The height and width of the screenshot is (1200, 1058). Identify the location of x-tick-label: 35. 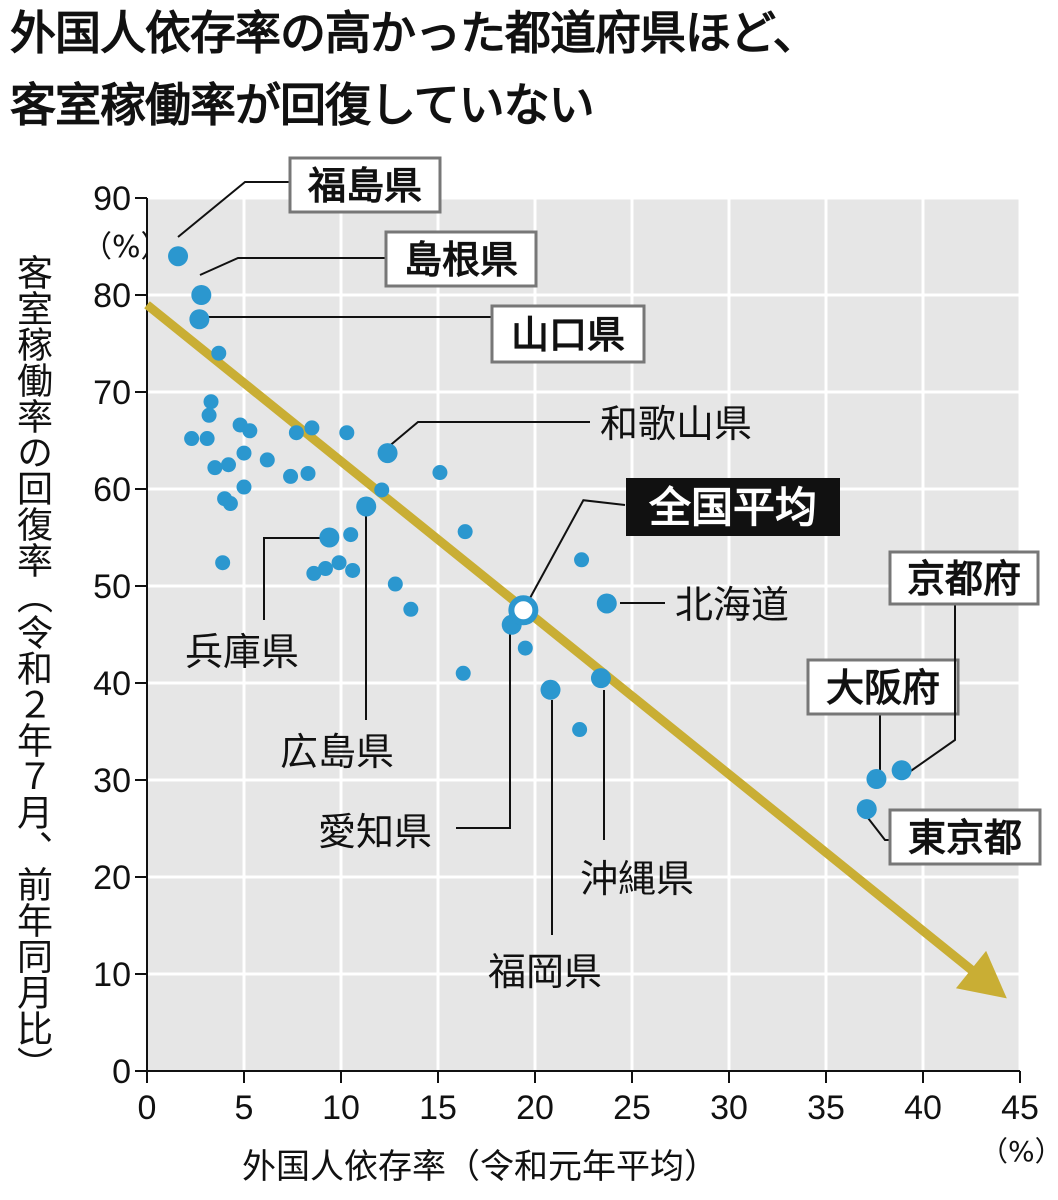
(826, 1108).